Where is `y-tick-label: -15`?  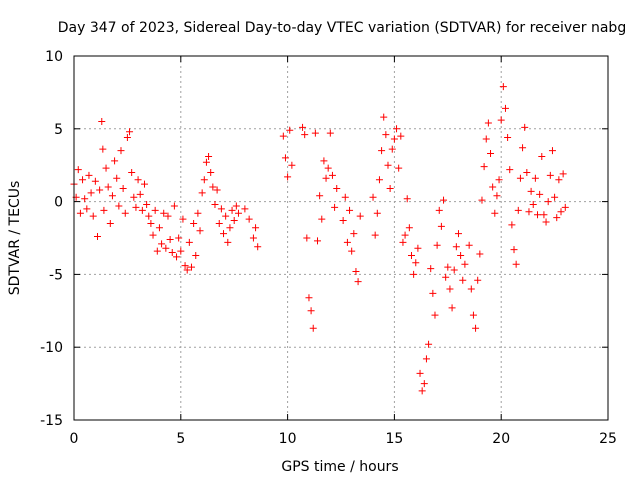
y-tick-label: -15 is located at coordinates (51, 421).